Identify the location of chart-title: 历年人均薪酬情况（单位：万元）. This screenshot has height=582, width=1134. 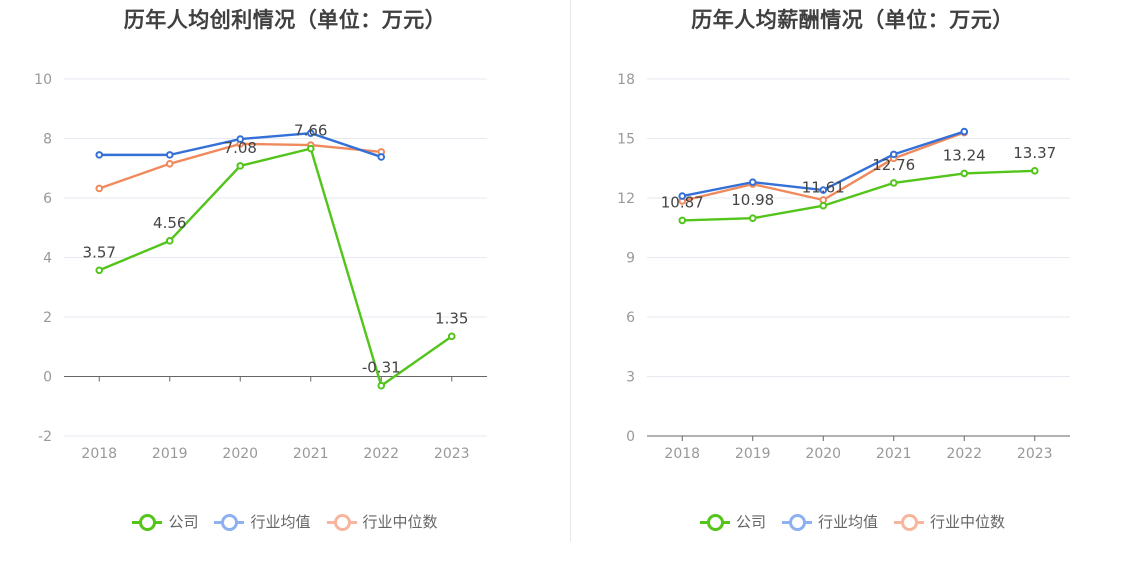
(852, 20).